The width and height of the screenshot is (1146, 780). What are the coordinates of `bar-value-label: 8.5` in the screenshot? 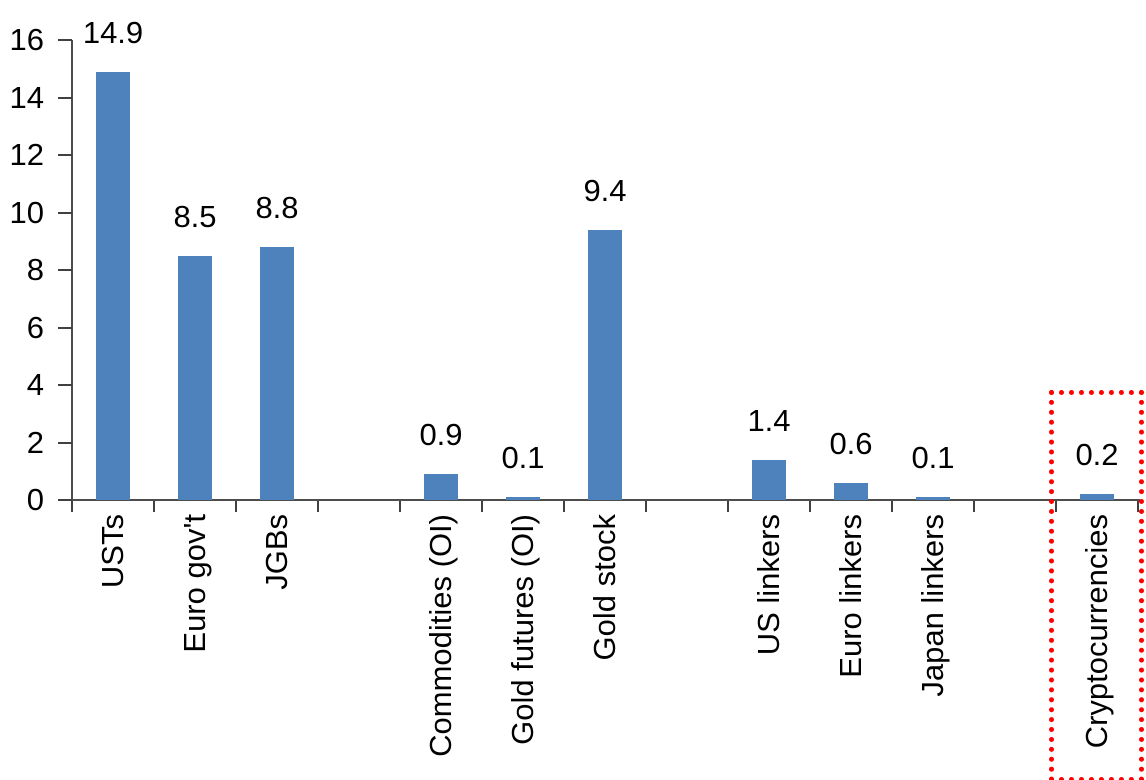 It's located at (195, 216).